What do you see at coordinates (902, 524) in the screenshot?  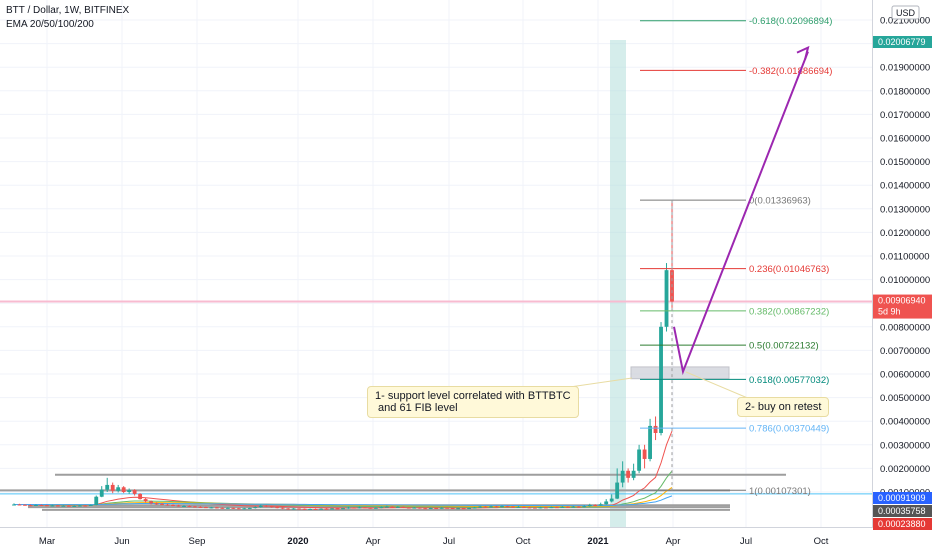 I see `price-label-value: 0.00023880` at bounding box center [902, 524].